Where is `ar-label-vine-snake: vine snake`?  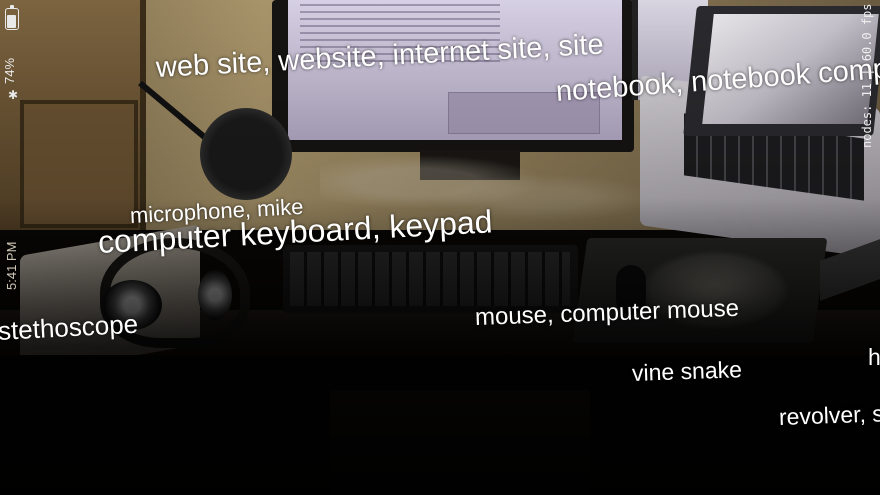 ar-label-vine-snake: vine snake is located at coordinates (687, 371).